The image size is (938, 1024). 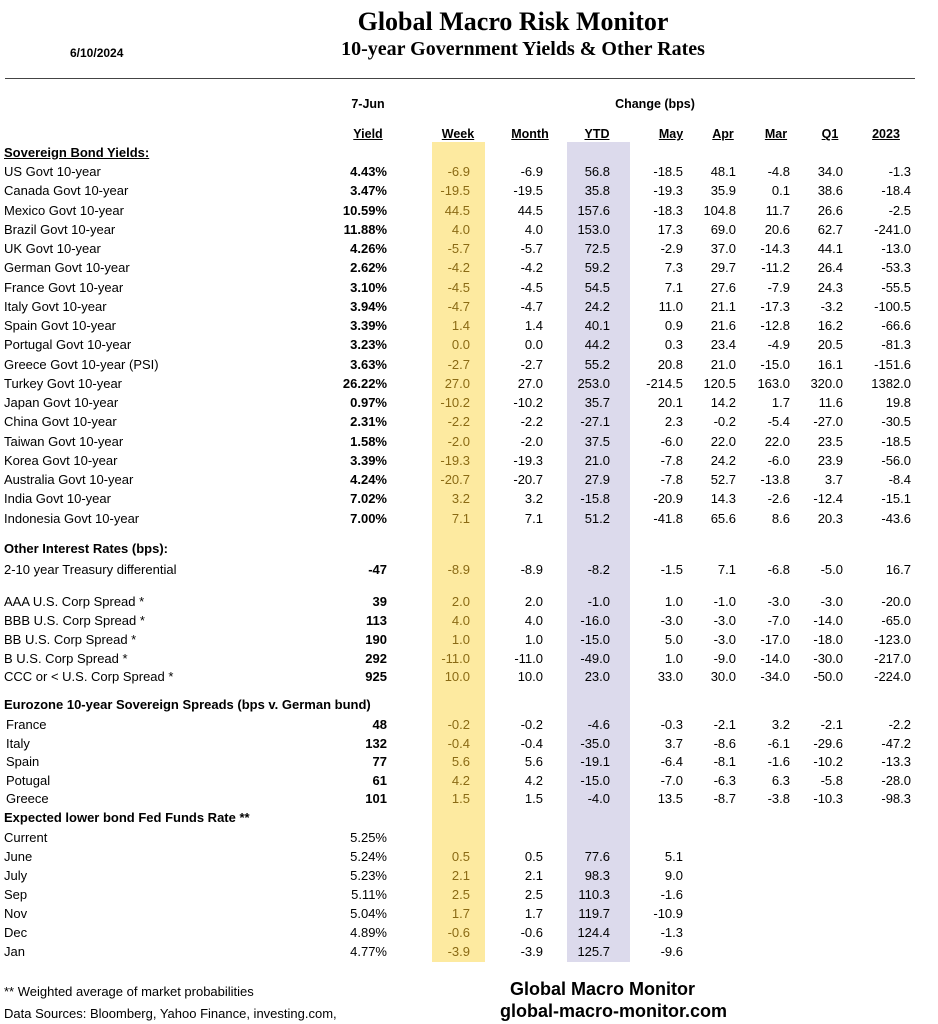 What do you see at coordinates (723, 325) in the screenshot?
I see `change-cell: 21.6` at bounding box center [723, 325].